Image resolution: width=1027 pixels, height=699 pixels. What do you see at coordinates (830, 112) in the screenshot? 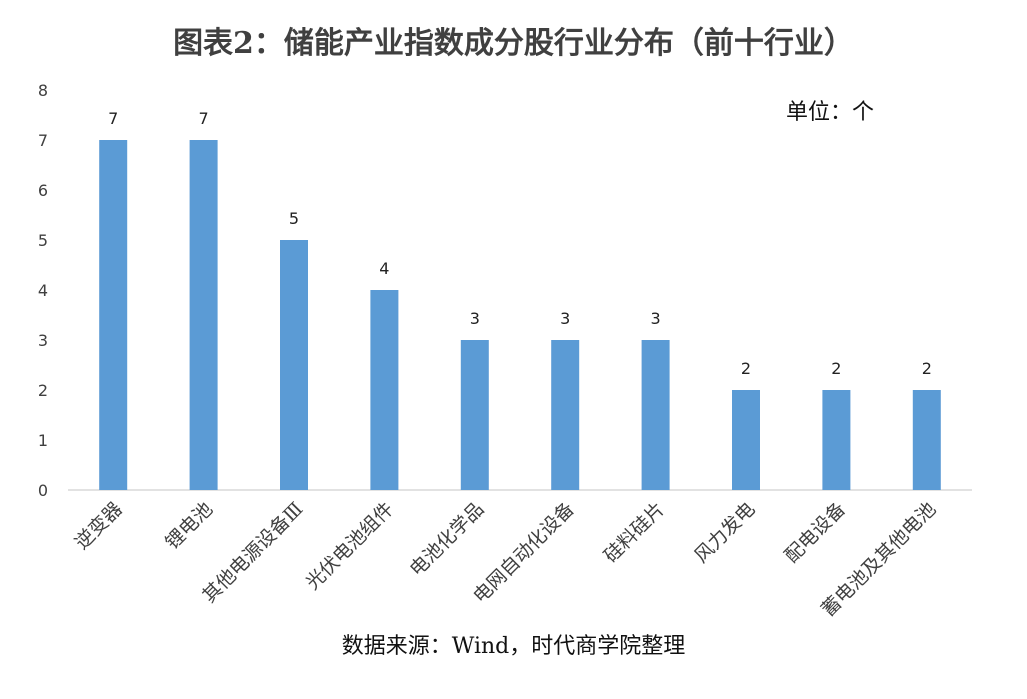
I see `unit-label: 单位：个` at bounding box center [830, 112].